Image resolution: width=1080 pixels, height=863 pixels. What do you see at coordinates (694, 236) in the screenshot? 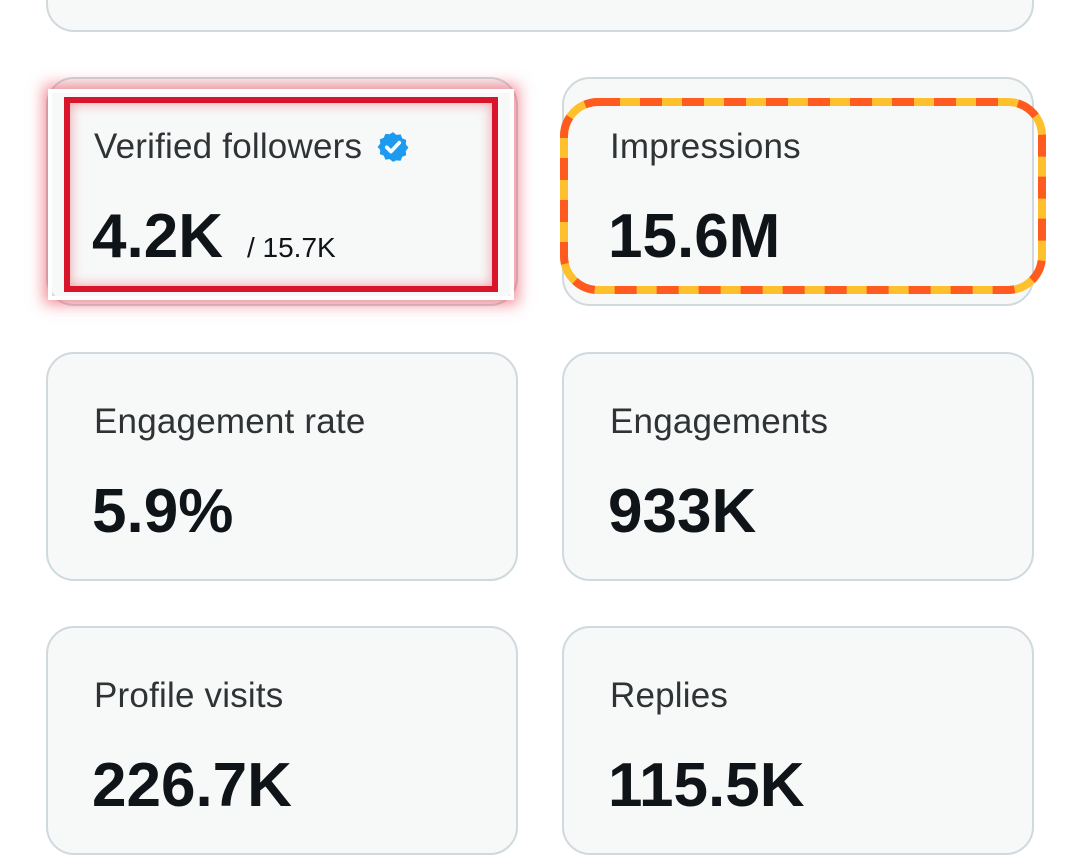
I see `metric-value: 15.6M` at bounding box center [694, 236].